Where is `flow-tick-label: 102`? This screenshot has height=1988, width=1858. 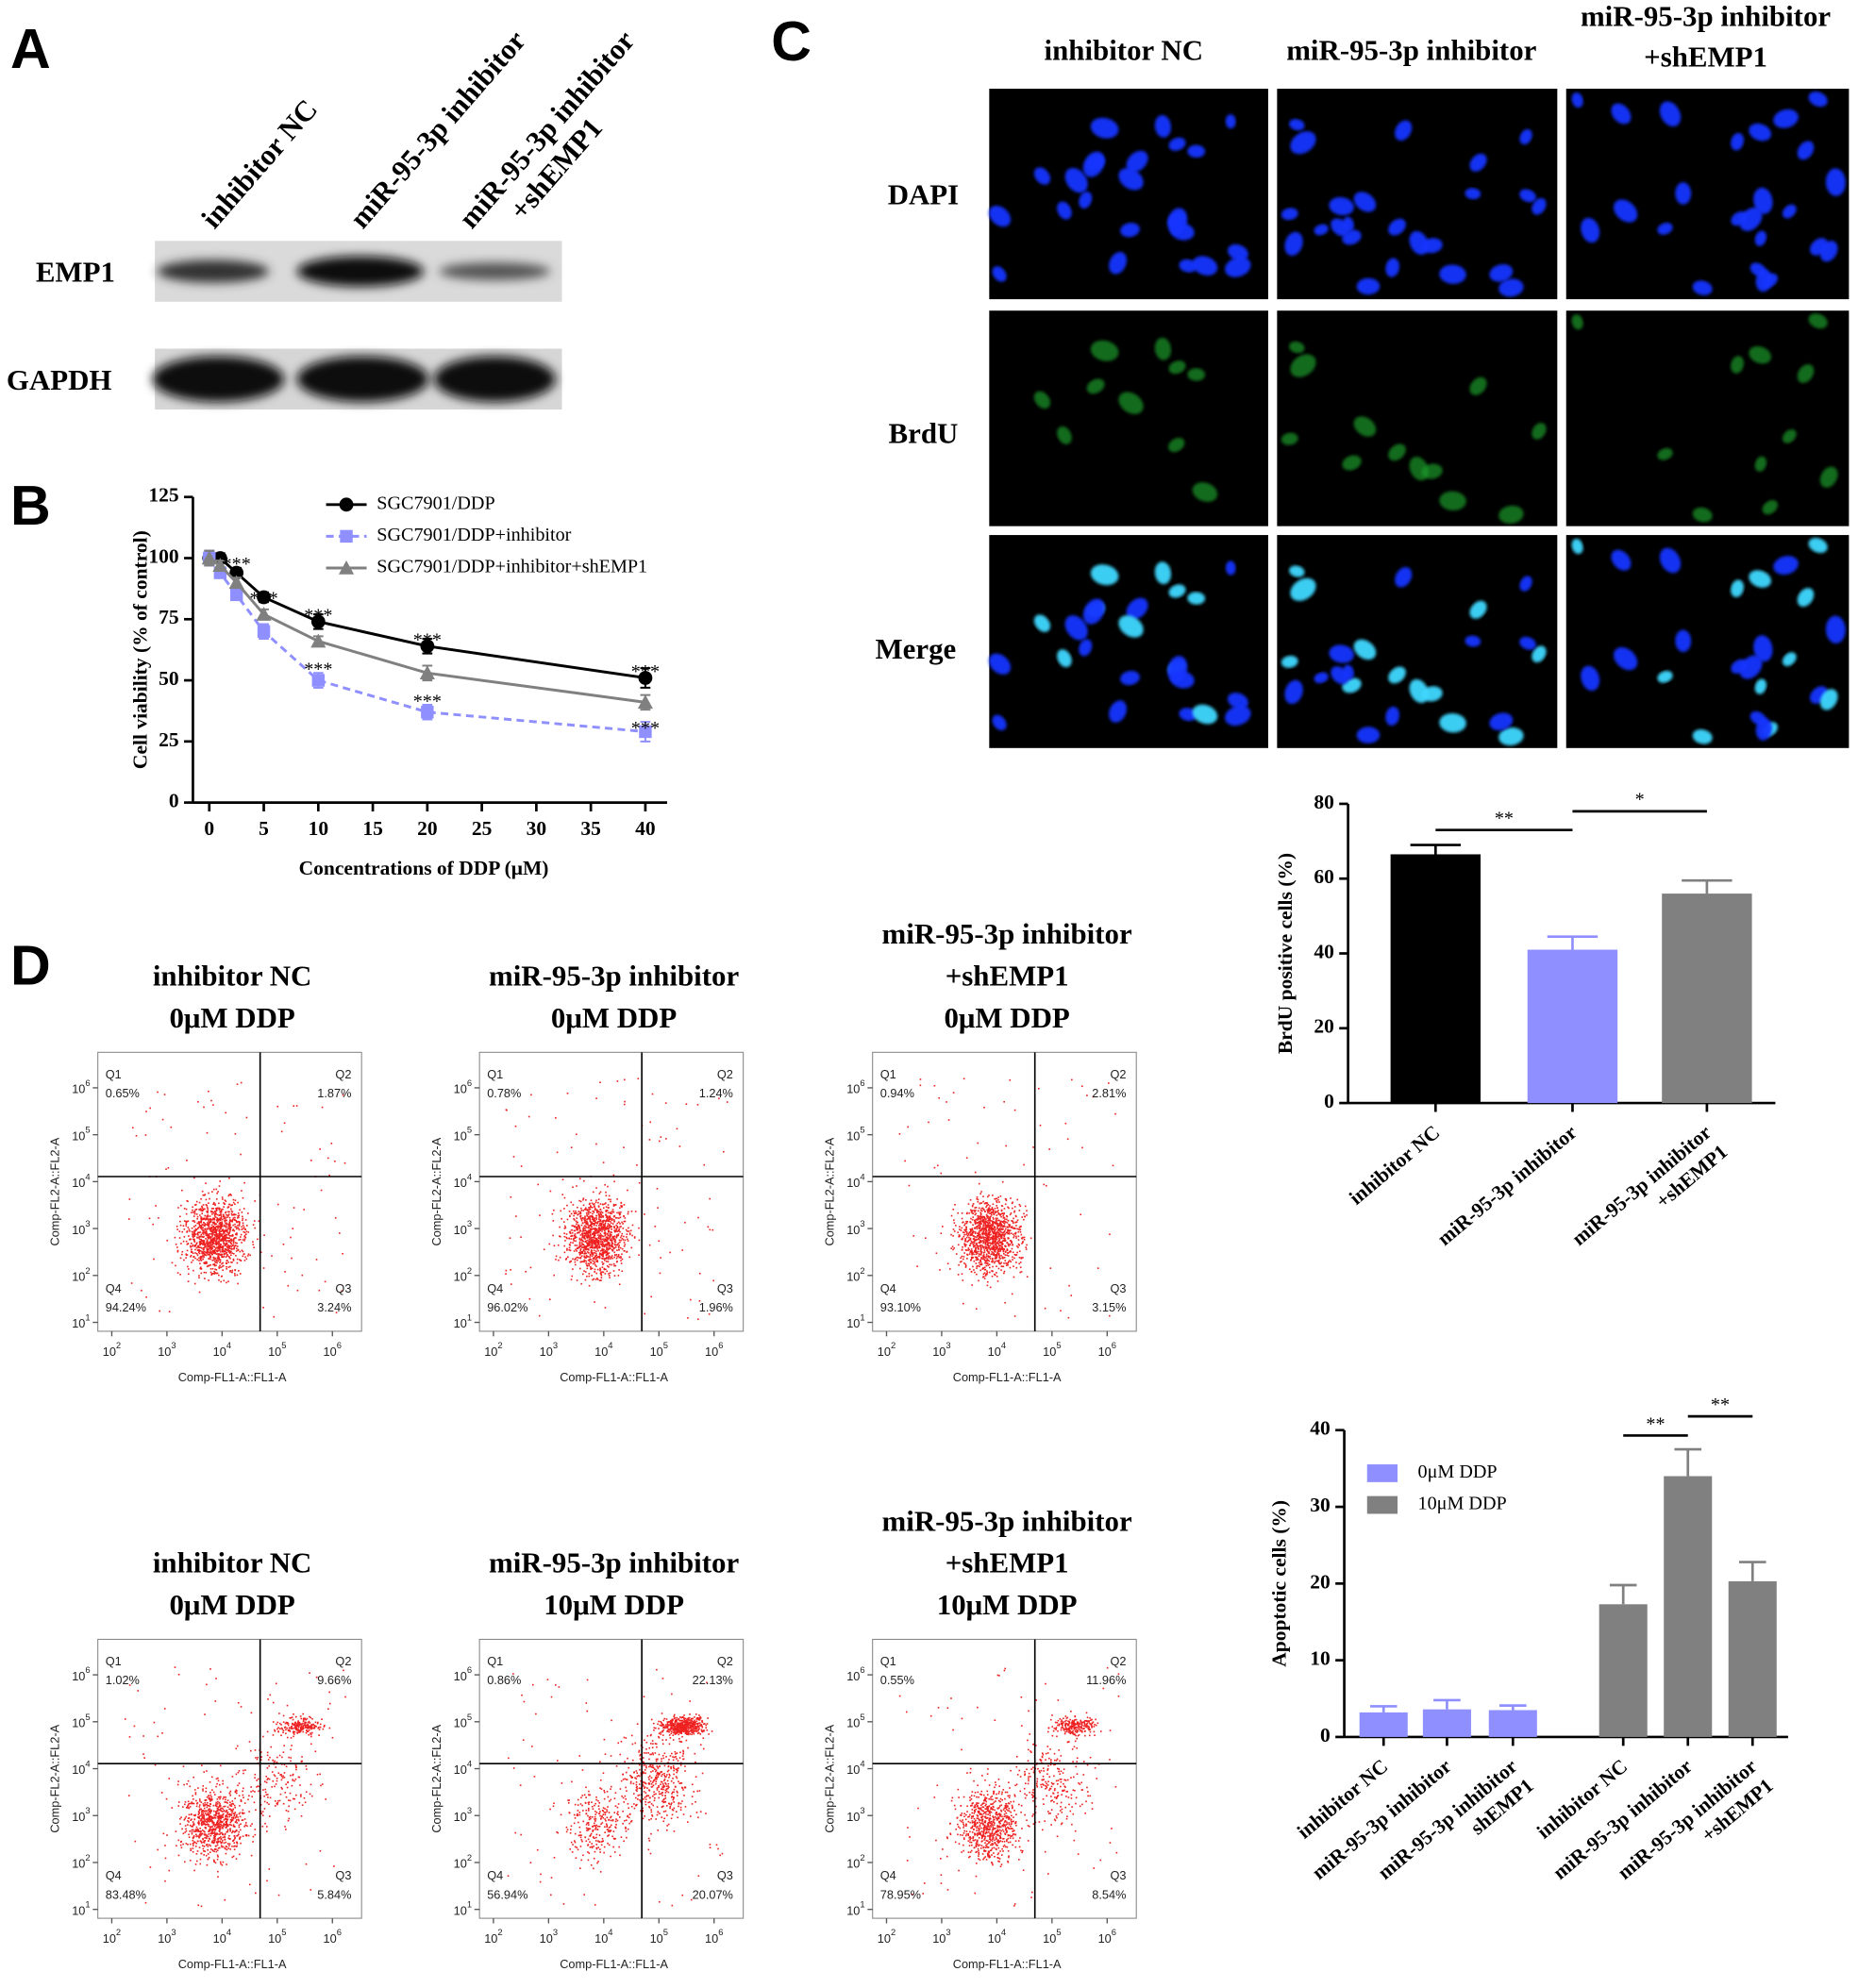 flow-tick-label: 102 is located at coordinates (493, 1350).